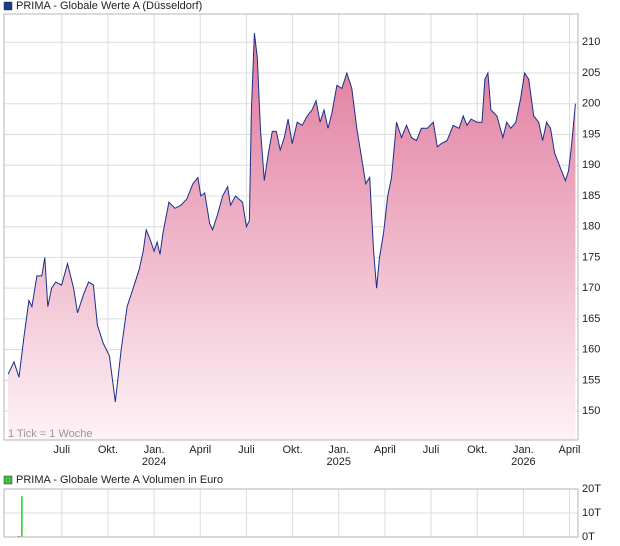 The height and width of the screenshot is (546, 620). I want to click on y-tick-label: 185, so click(591, 196).